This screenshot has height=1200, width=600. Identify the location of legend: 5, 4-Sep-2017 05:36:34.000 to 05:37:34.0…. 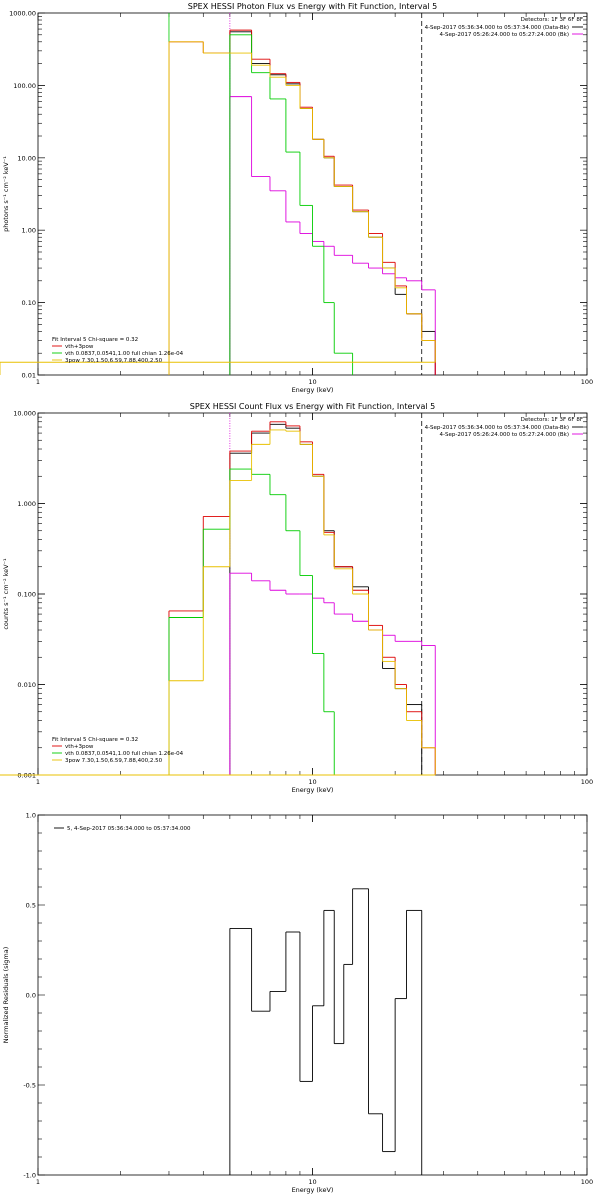
(122, 829).